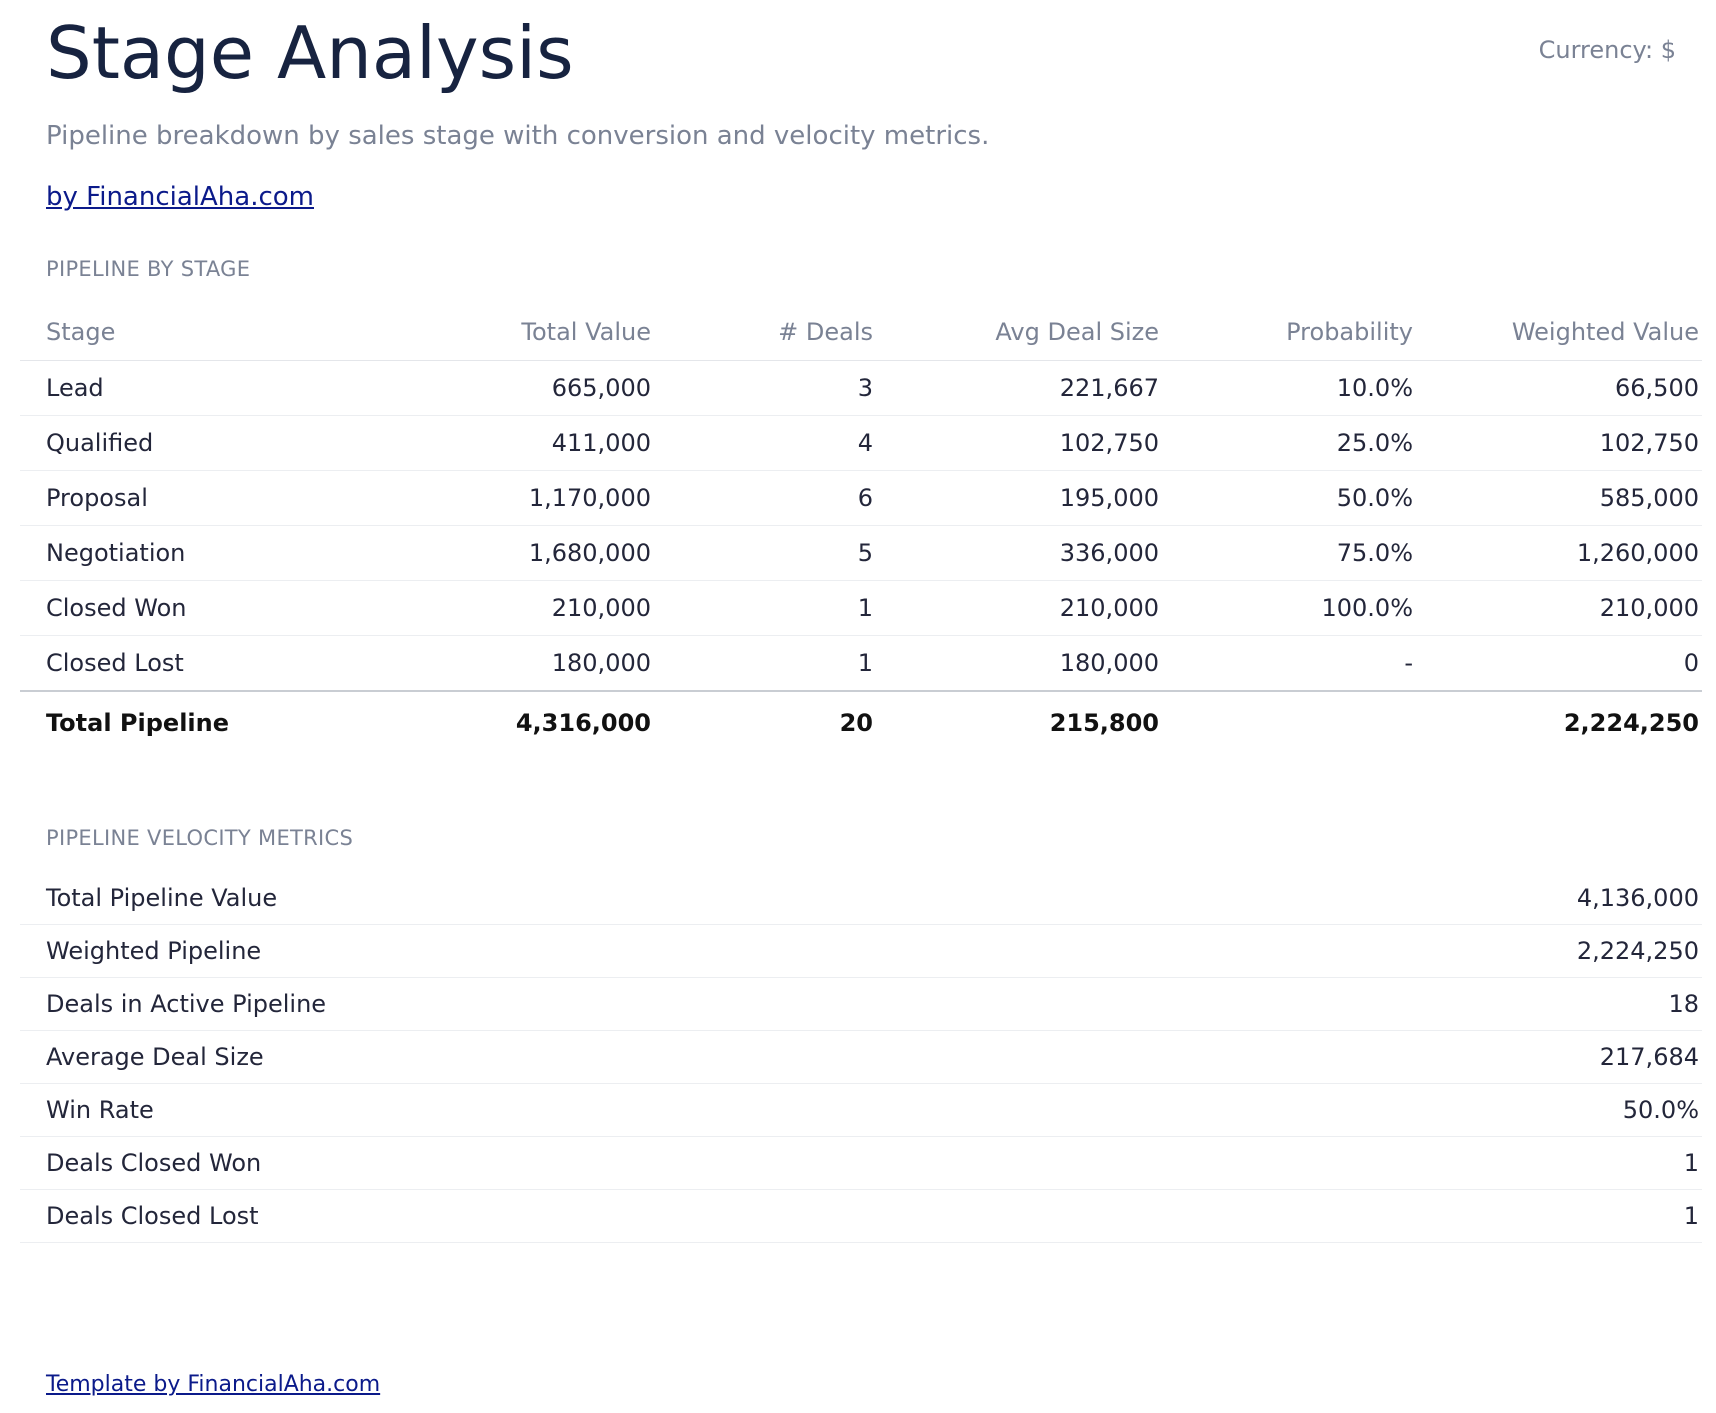 The width and height of the screenshot is (1716, 1413). Describe the element at coordinates (213, 1384) in the screenshot. I see `footer-template-link: Template by FinancialAha.com` at that location.